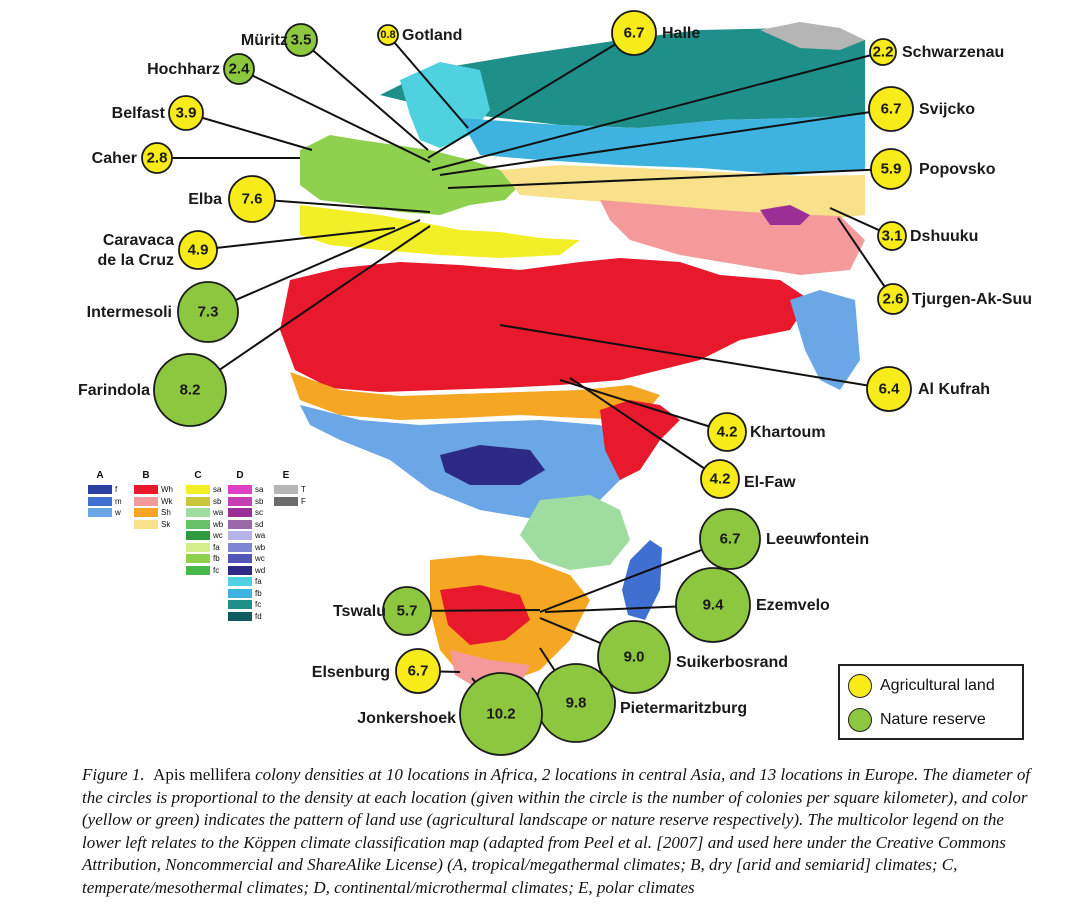  What do you see at coordinates (258, 616) in the screenshot?
I see `koppen-code: fd` at bounding box center [258, 616].